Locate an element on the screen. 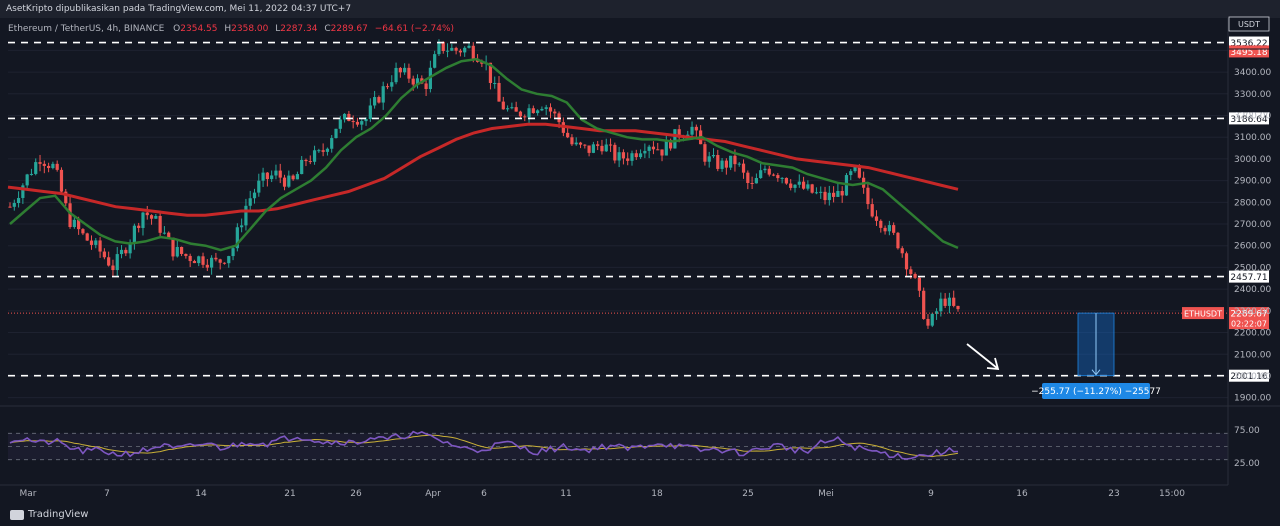 This screenshot has width=1280, height=526. measure-tool: −255.77 (−11.27%) −25577 is located at coordinates (1096, 355).